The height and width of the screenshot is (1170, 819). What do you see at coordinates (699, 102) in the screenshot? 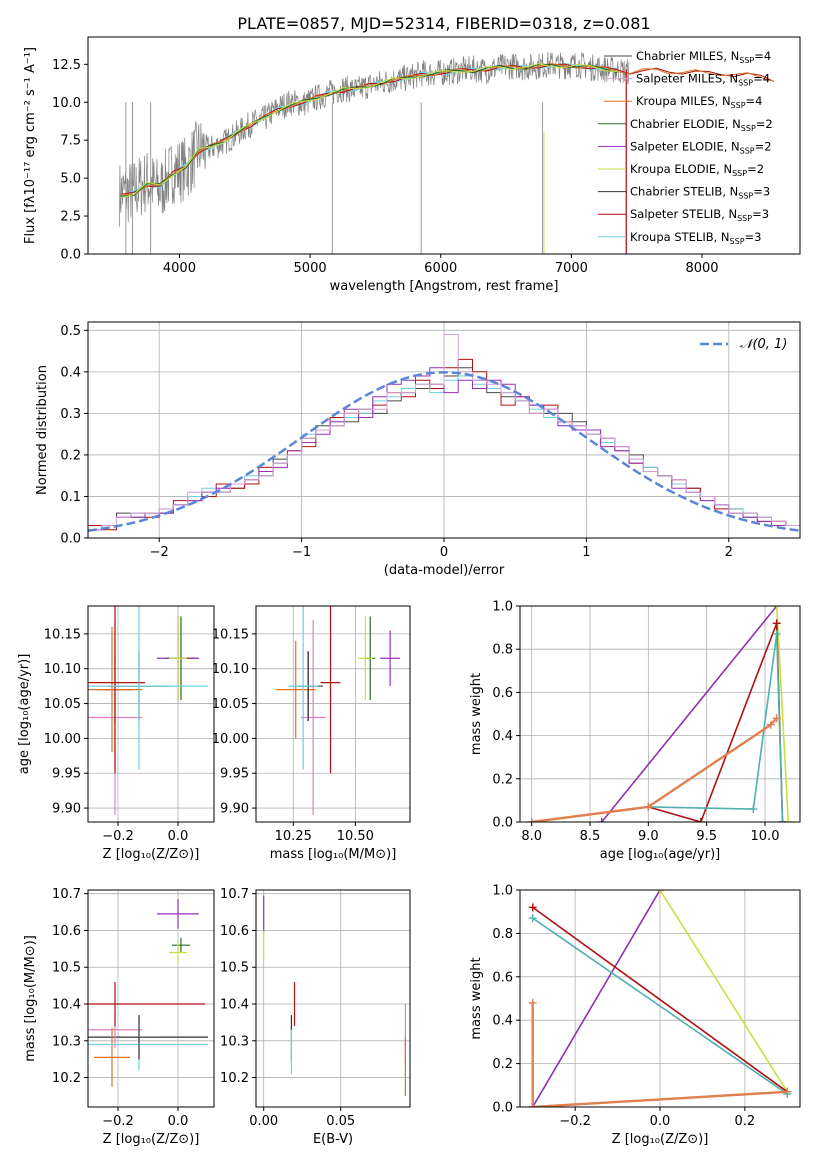
I see `legend-label: Kroupa MILES, NSSP=4` at bounding box center [699, 102].